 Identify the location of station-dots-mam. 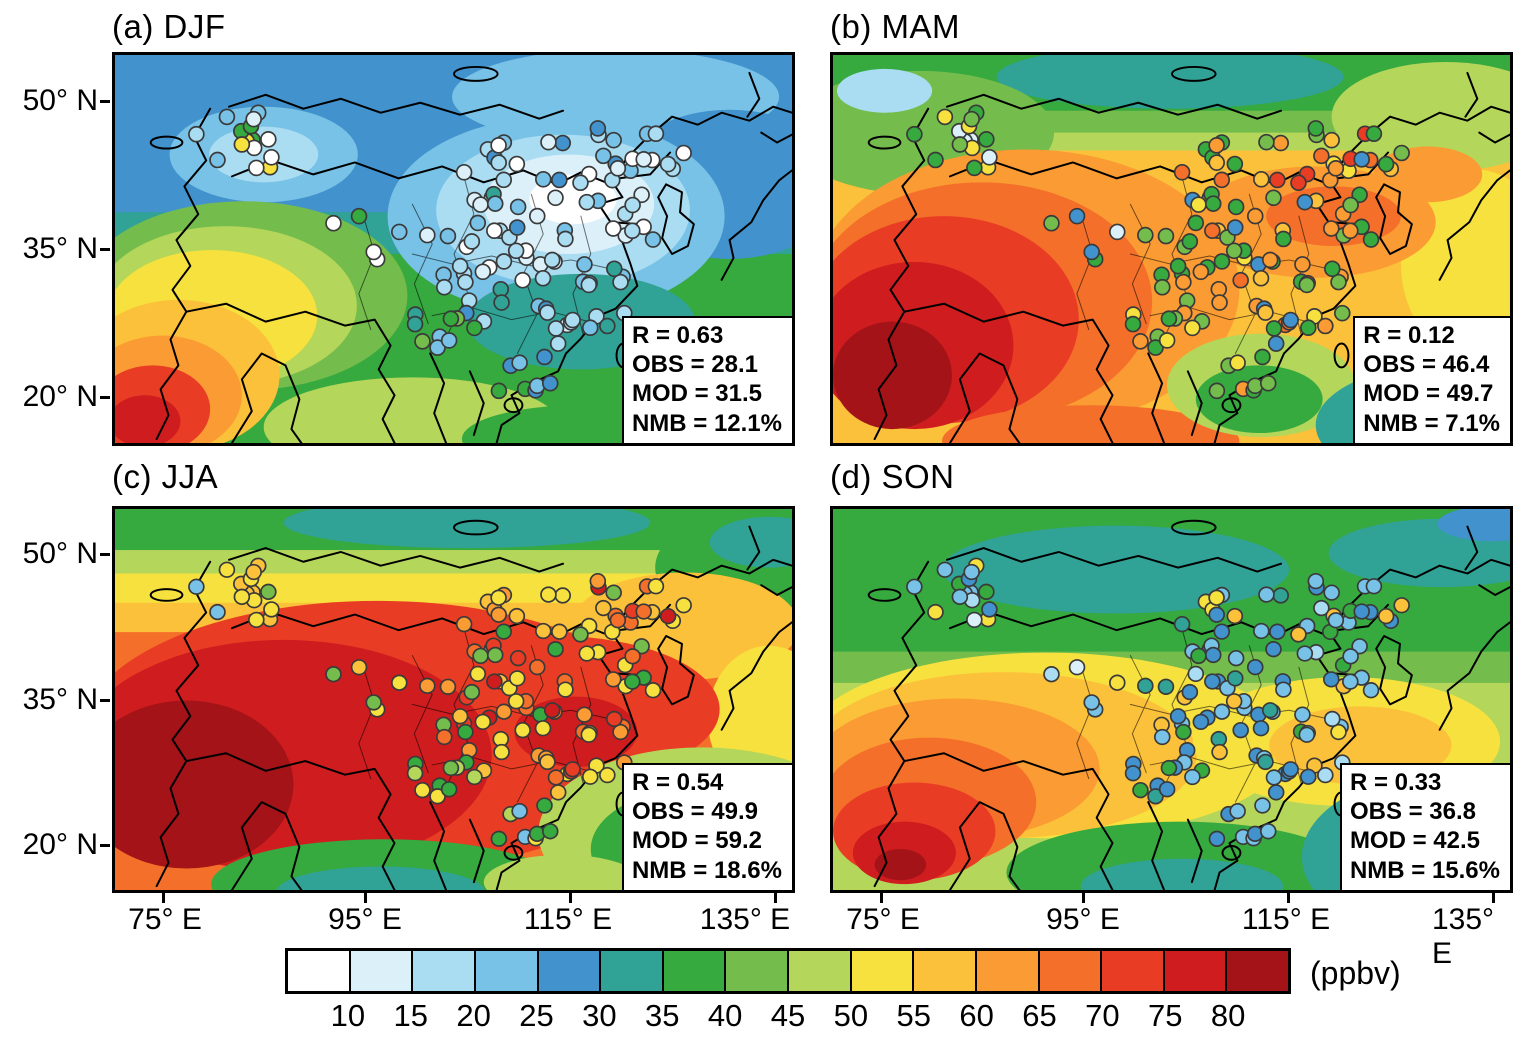
(1158, 252).